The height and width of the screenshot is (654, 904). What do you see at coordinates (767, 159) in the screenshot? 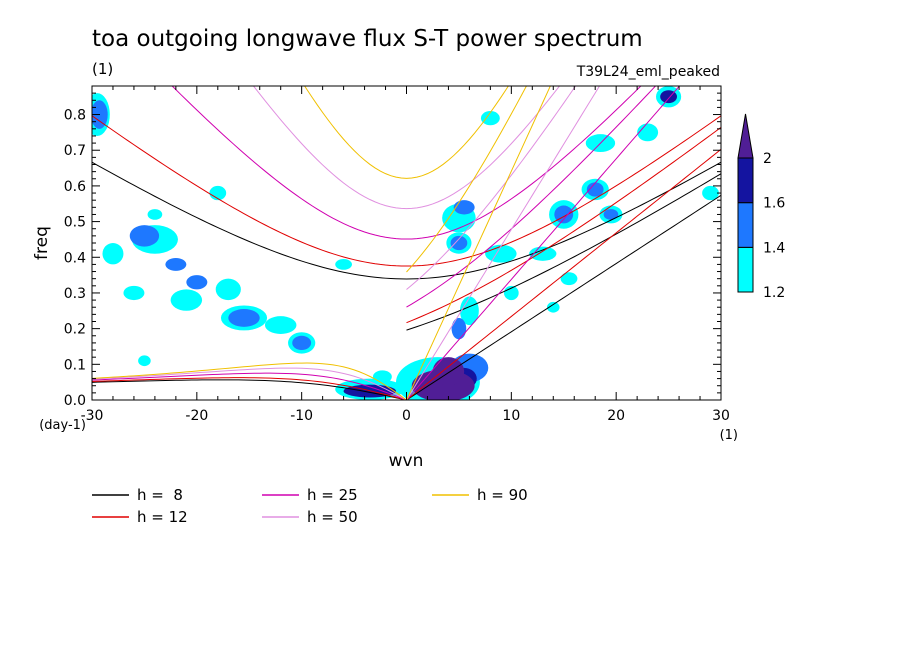
I see `colorbar-label-3: 2` at bounding box center [767, 159].